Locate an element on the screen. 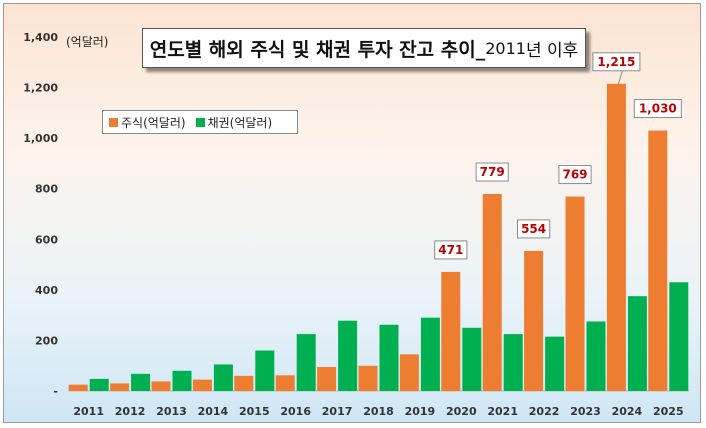 The height and width of the screenshot is (428, 706). x-tick-label: 2023 is located at coordinates (585, 411).